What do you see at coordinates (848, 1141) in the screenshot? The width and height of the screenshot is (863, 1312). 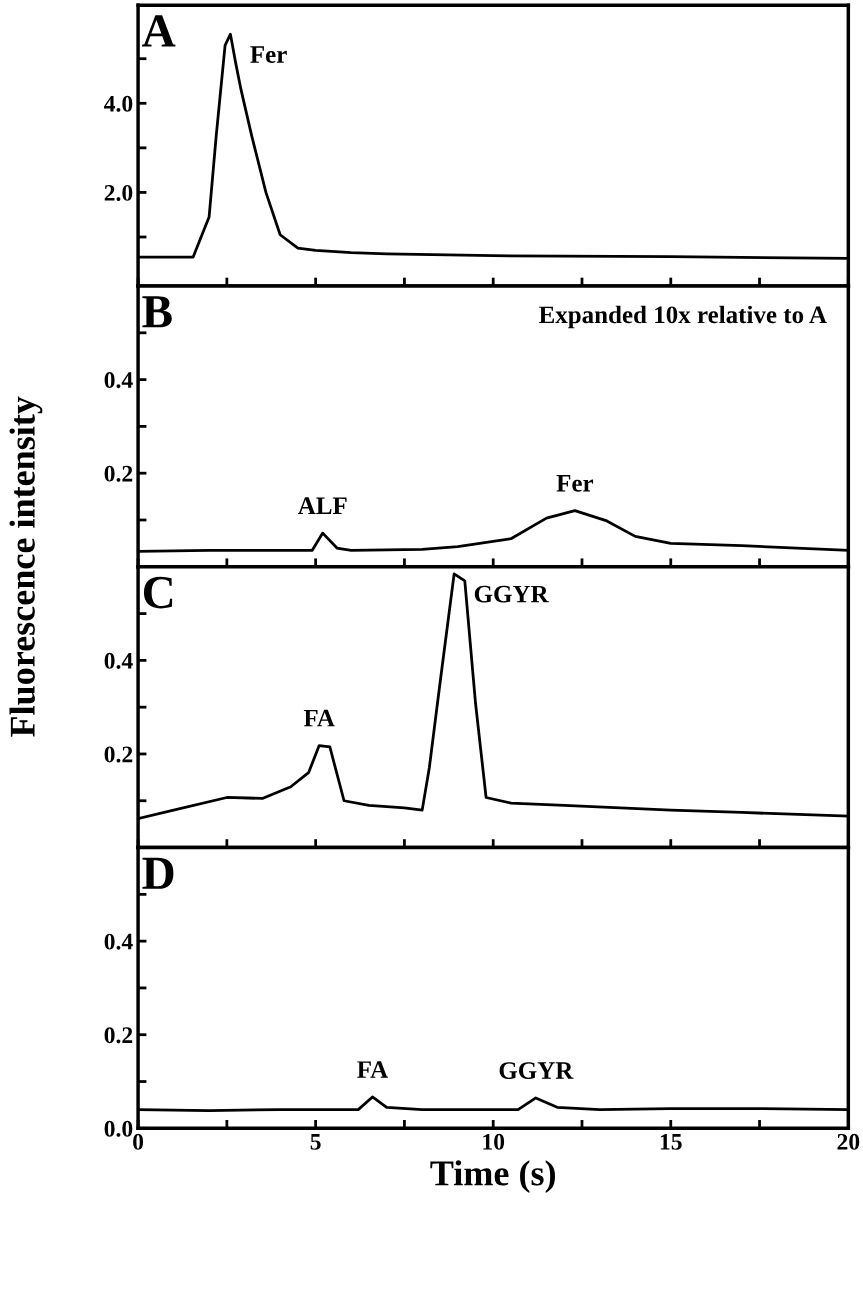 I see `x-tick-label: 20` at bounding box center [848, 1141].